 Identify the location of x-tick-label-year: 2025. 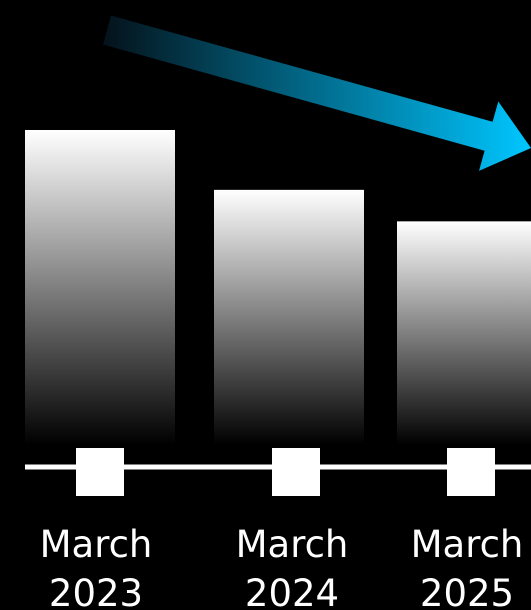
(467, 591).